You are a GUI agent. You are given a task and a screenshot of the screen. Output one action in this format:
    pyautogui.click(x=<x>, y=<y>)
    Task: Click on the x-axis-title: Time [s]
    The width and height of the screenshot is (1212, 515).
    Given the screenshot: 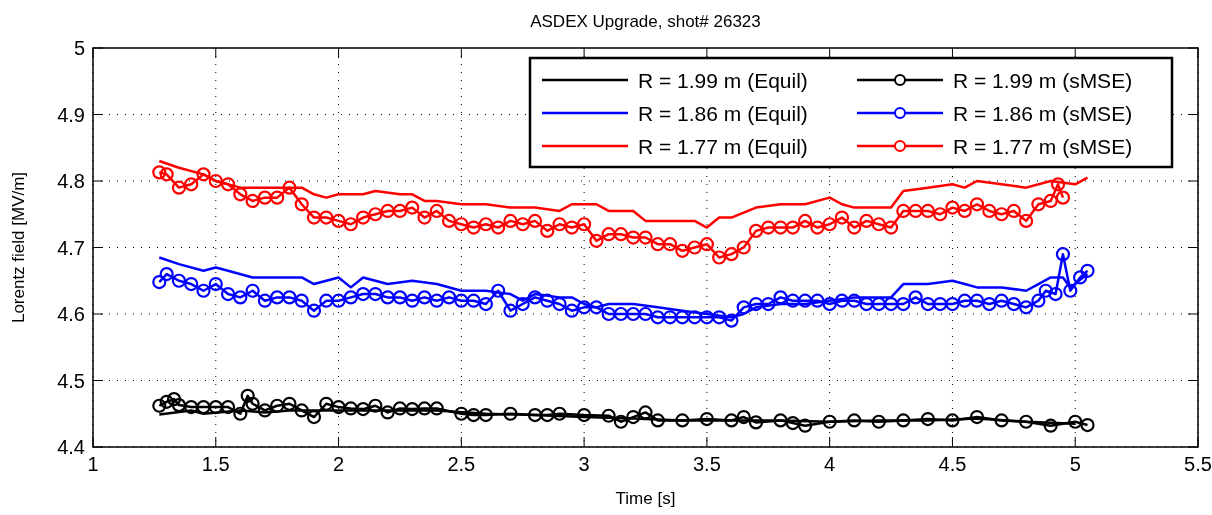 What is the action you would take?
    pyautogui.click(x=645, y=498)
    